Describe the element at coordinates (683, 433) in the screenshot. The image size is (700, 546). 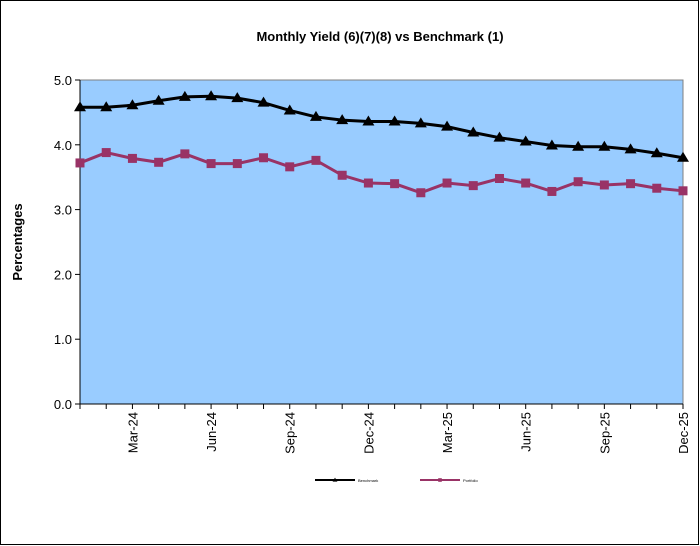
I see `x-tick-label: Dec-25` at that location.